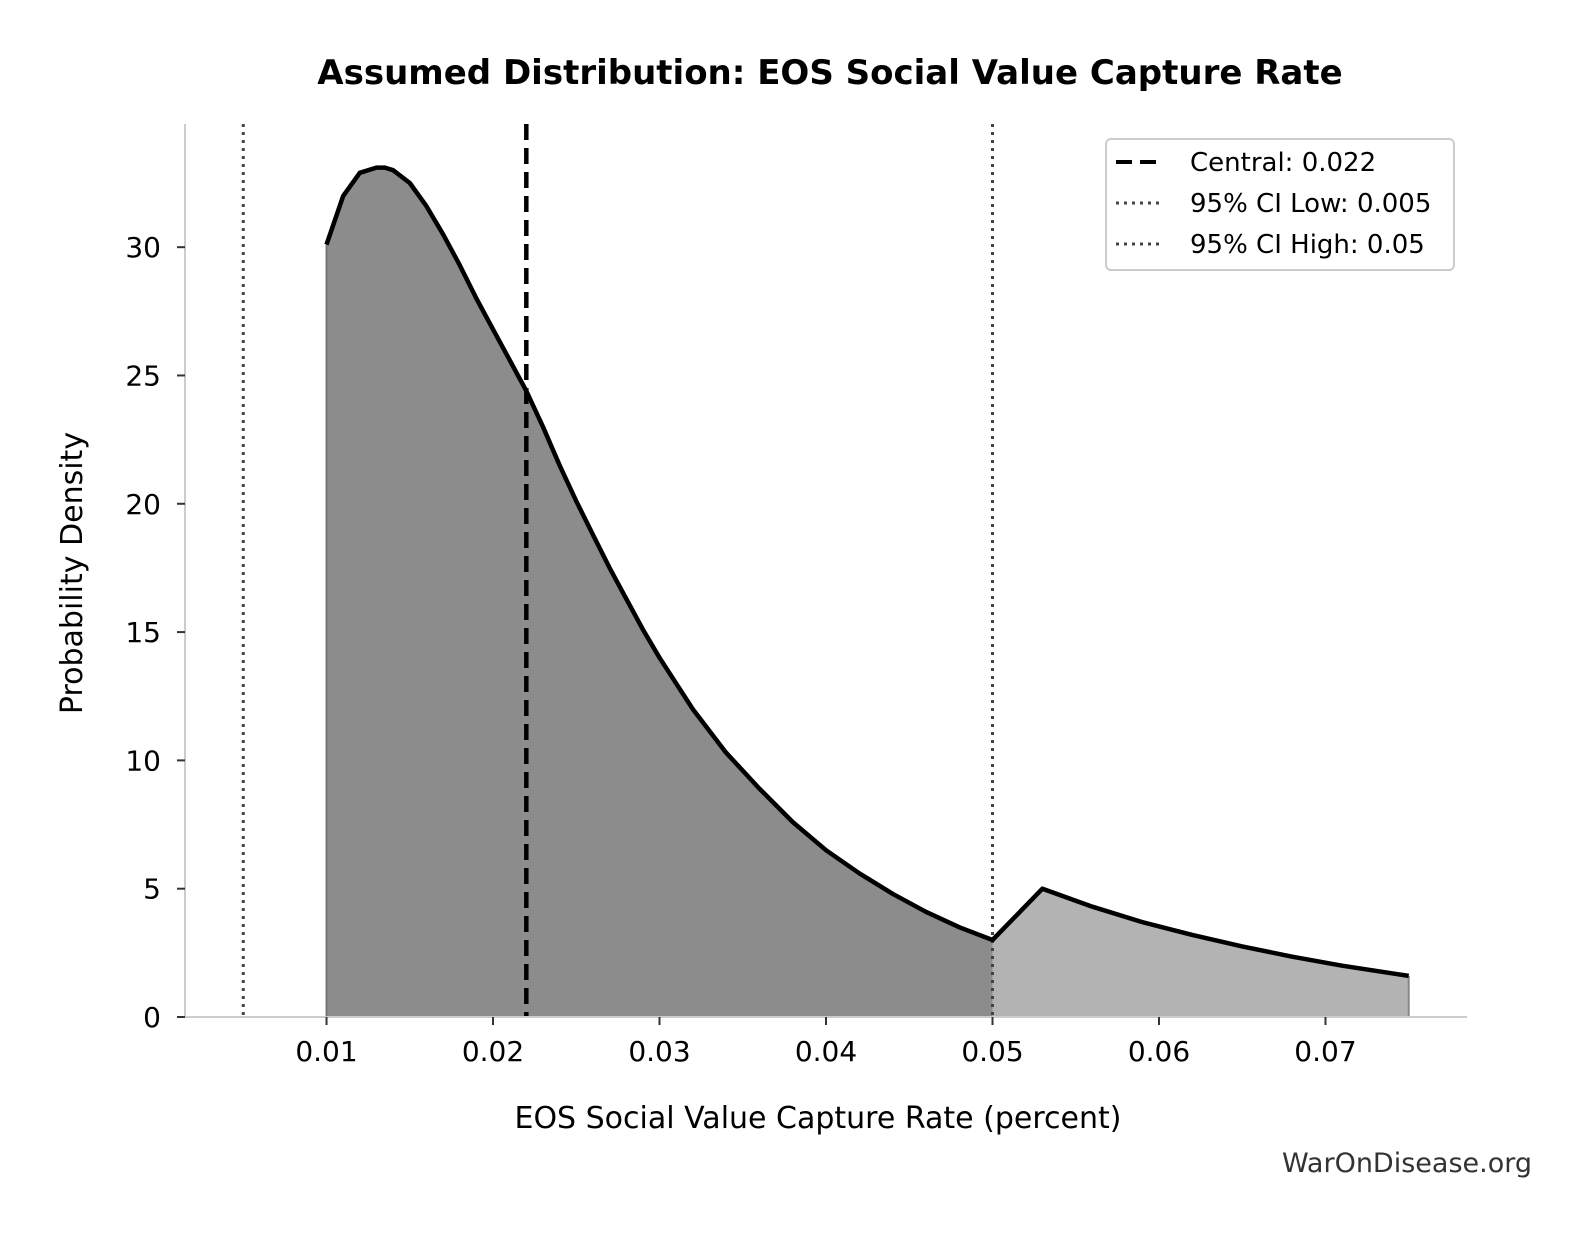 This screenshot has width=1583, height=1233. Describe the element at coordinates (72, 573) in the screenshot. I see `y-axis-label: Probability Density` at that location.